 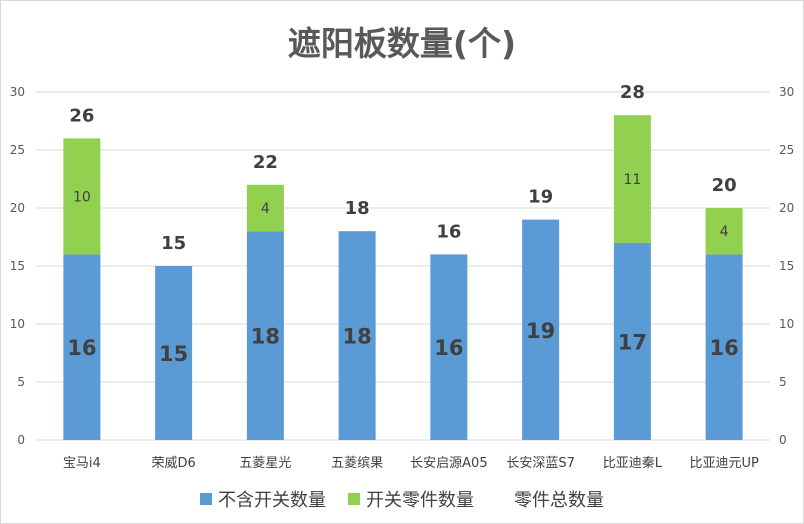 What do you see at coordinates (21, 440) in the screenshot?
I see `y-tick-label-left: 0` at bounding box center [21, 440].